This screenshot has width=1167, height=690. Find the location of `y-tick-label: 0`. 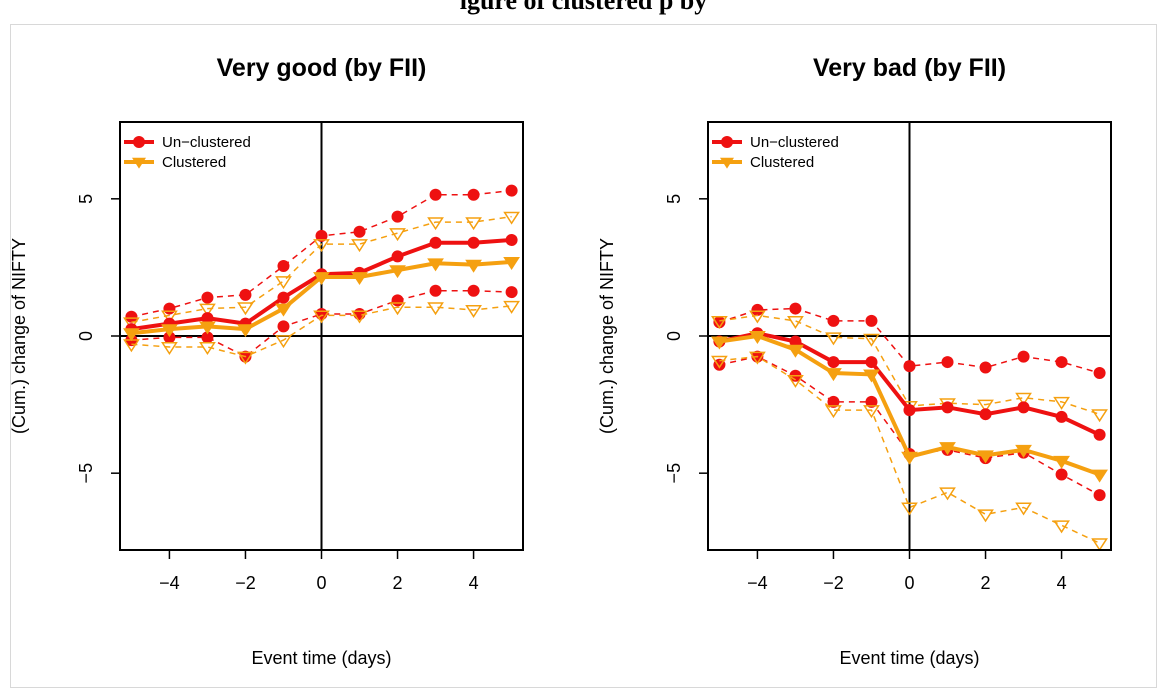

y-tick-label: 0 is located at coordinates (86, 336).